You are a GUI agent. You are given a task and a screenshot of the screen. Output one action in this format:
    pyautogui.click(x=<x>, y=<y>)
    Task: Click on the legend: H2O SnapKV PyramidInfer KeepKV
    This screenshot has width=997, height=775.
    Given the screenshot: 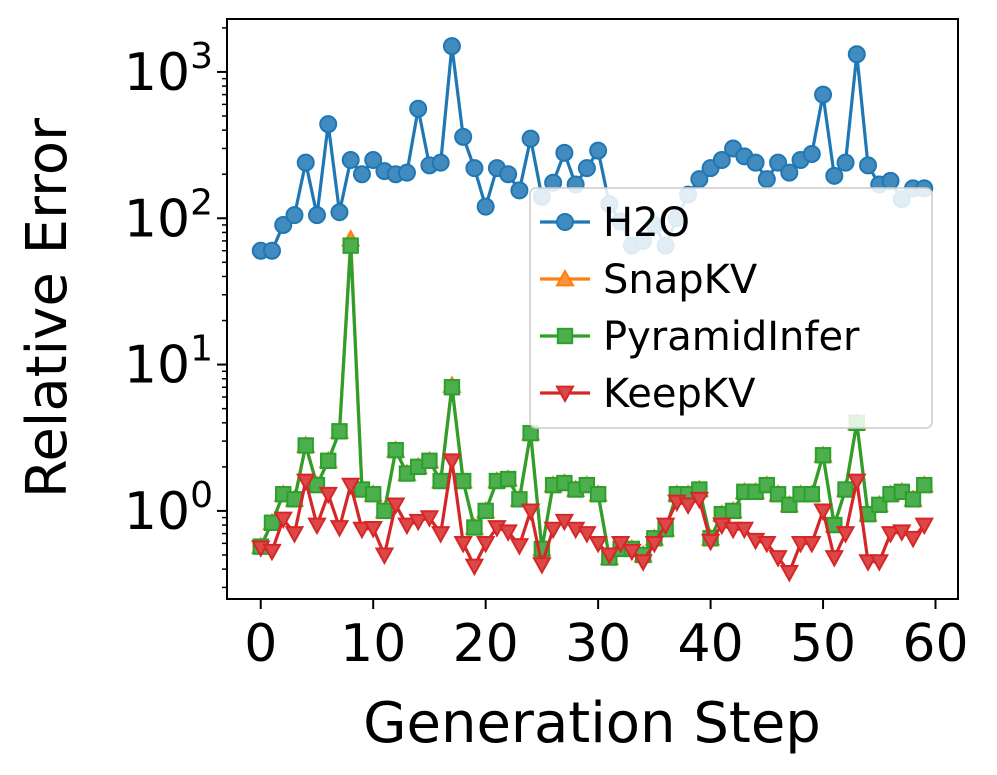 What is the action you would take?
    pyautogui.click(x=731, y=308)
    